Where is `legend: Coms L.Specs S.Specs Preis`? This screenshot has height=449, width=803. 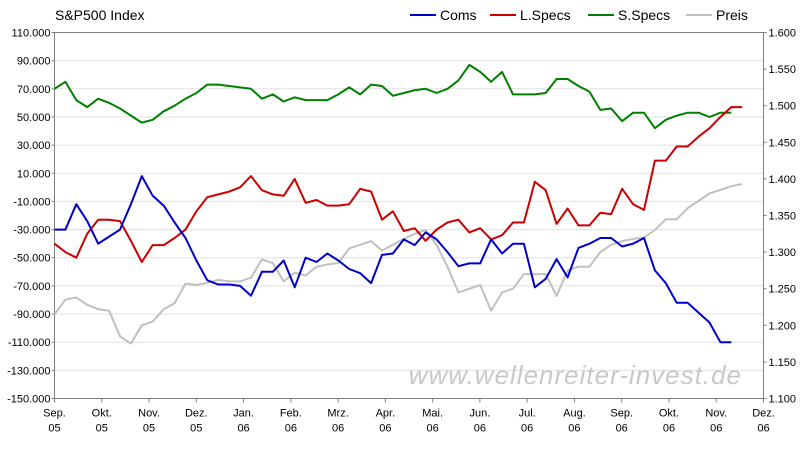
legend: Coms L.Specs S.Specs Preis is located at coordinates (579, 15).